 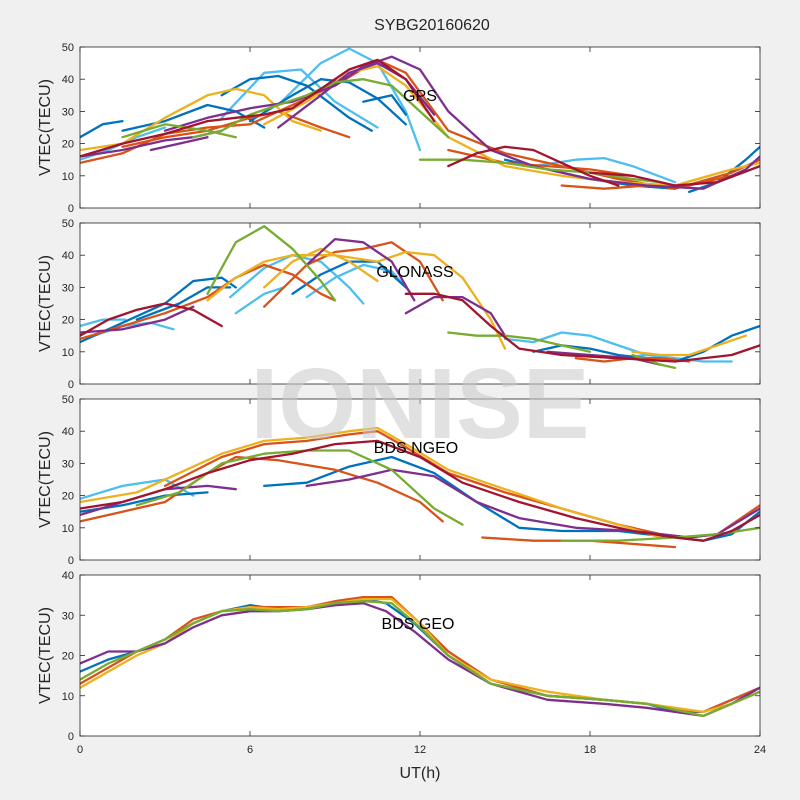 I want to click on x-tick-label: 18, so click(x=590, y=750).